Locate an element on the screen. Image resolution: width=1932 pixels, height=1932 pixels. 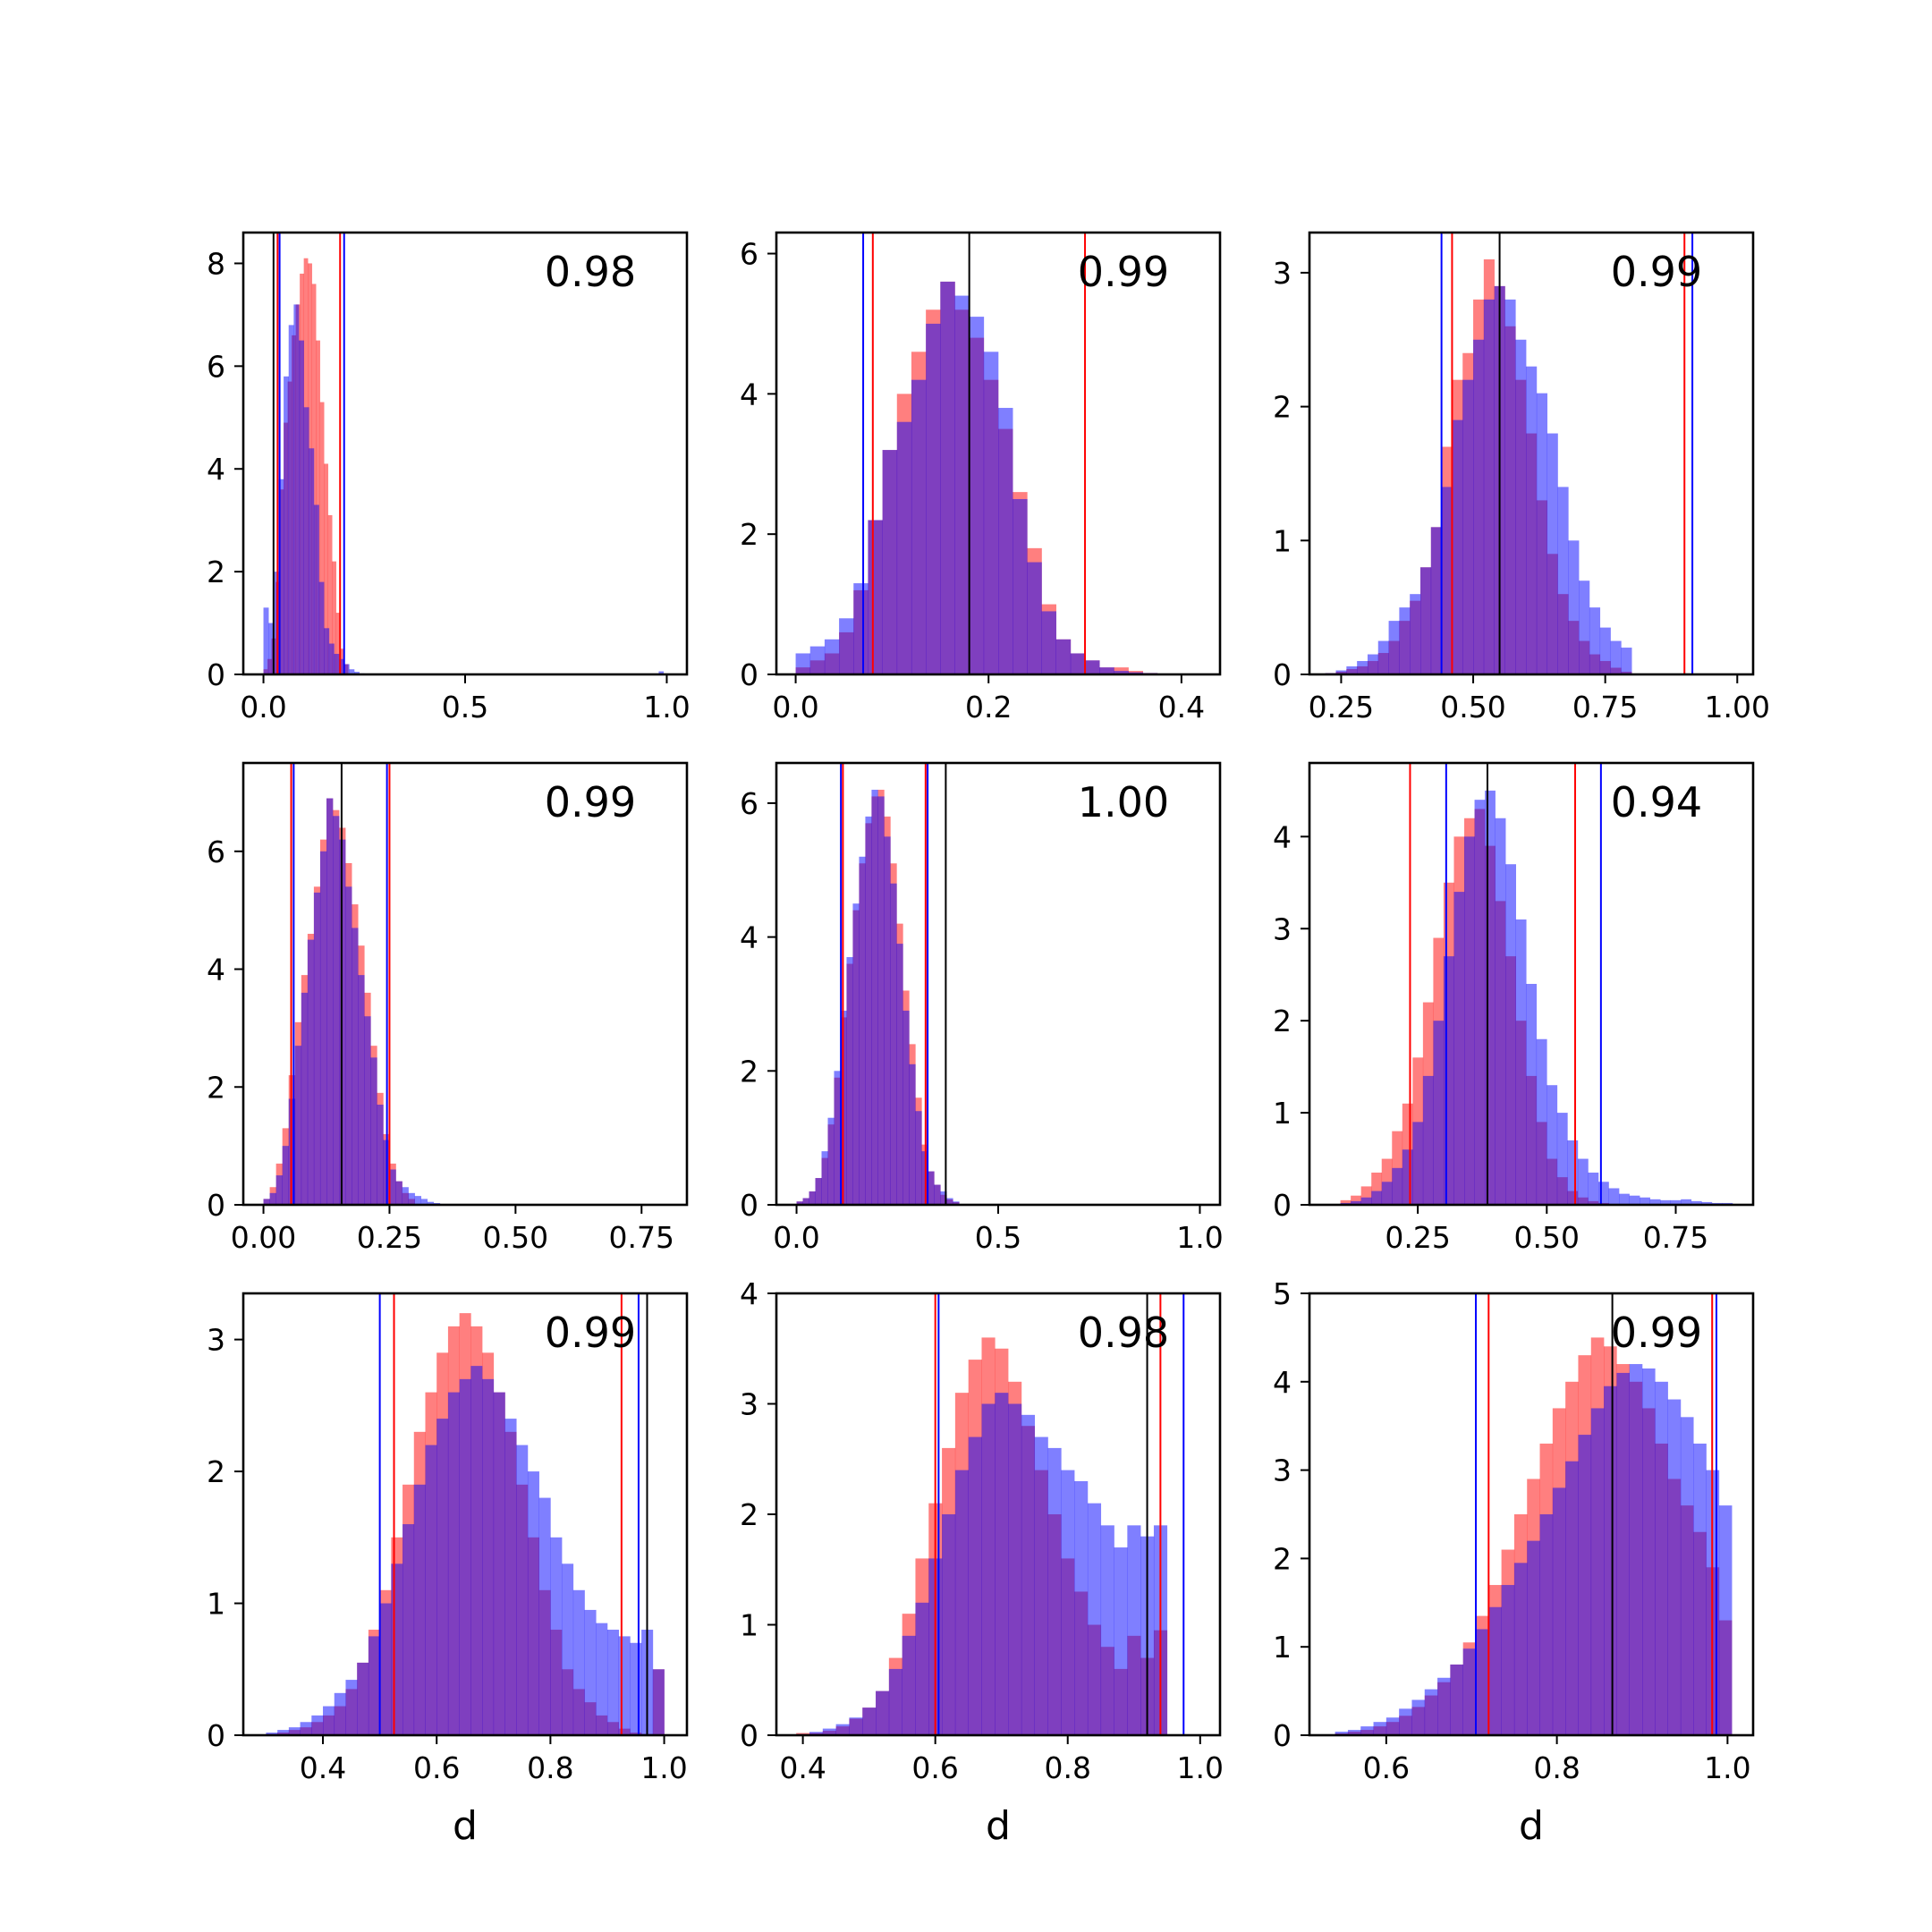
axes-frame is located at coordinates (1531, 1514).